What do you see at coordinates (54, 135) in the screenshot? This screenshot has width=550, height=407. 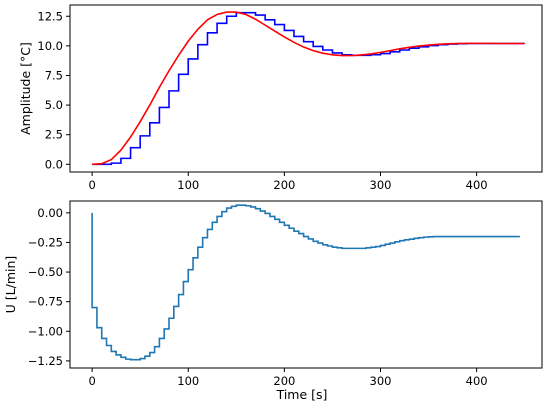 I see `temperature-y-tick-label: 2.5` at bounding box center [54, 135].